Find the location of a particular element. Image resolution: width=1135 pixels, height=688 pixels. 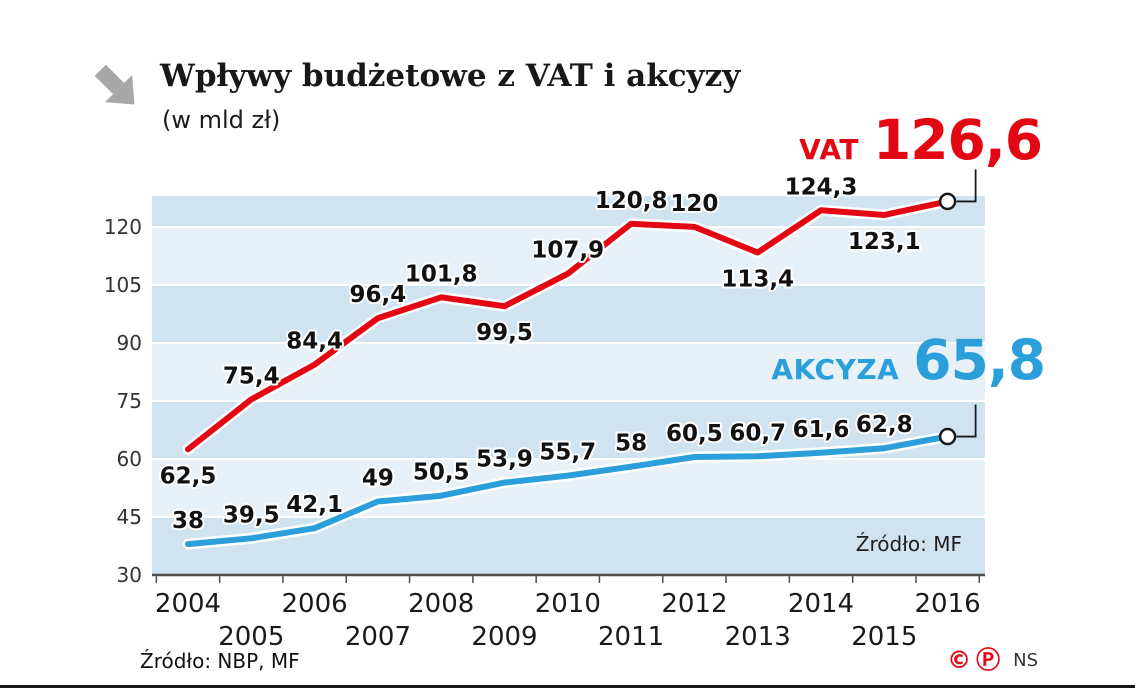

bottom-rule is located at coordinates (567, 686).